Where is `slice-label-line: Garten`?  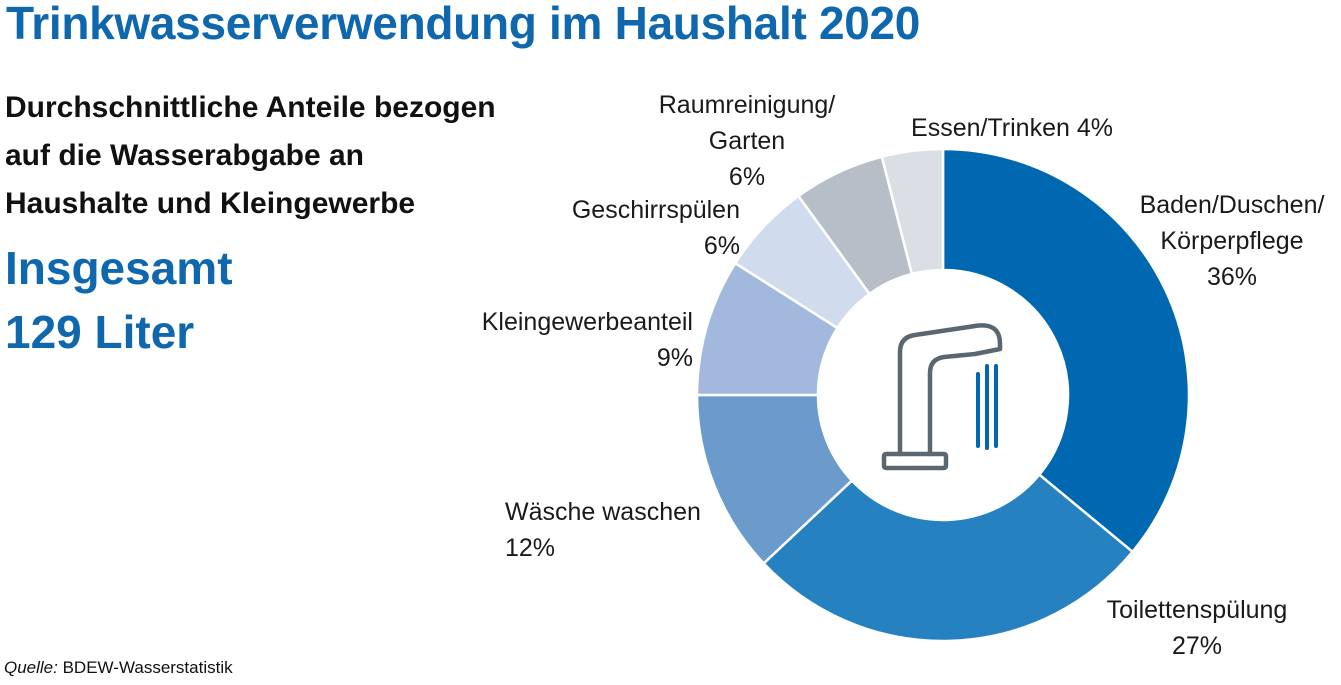
slice-label-line: Garten is located at coordinates (747, 141).